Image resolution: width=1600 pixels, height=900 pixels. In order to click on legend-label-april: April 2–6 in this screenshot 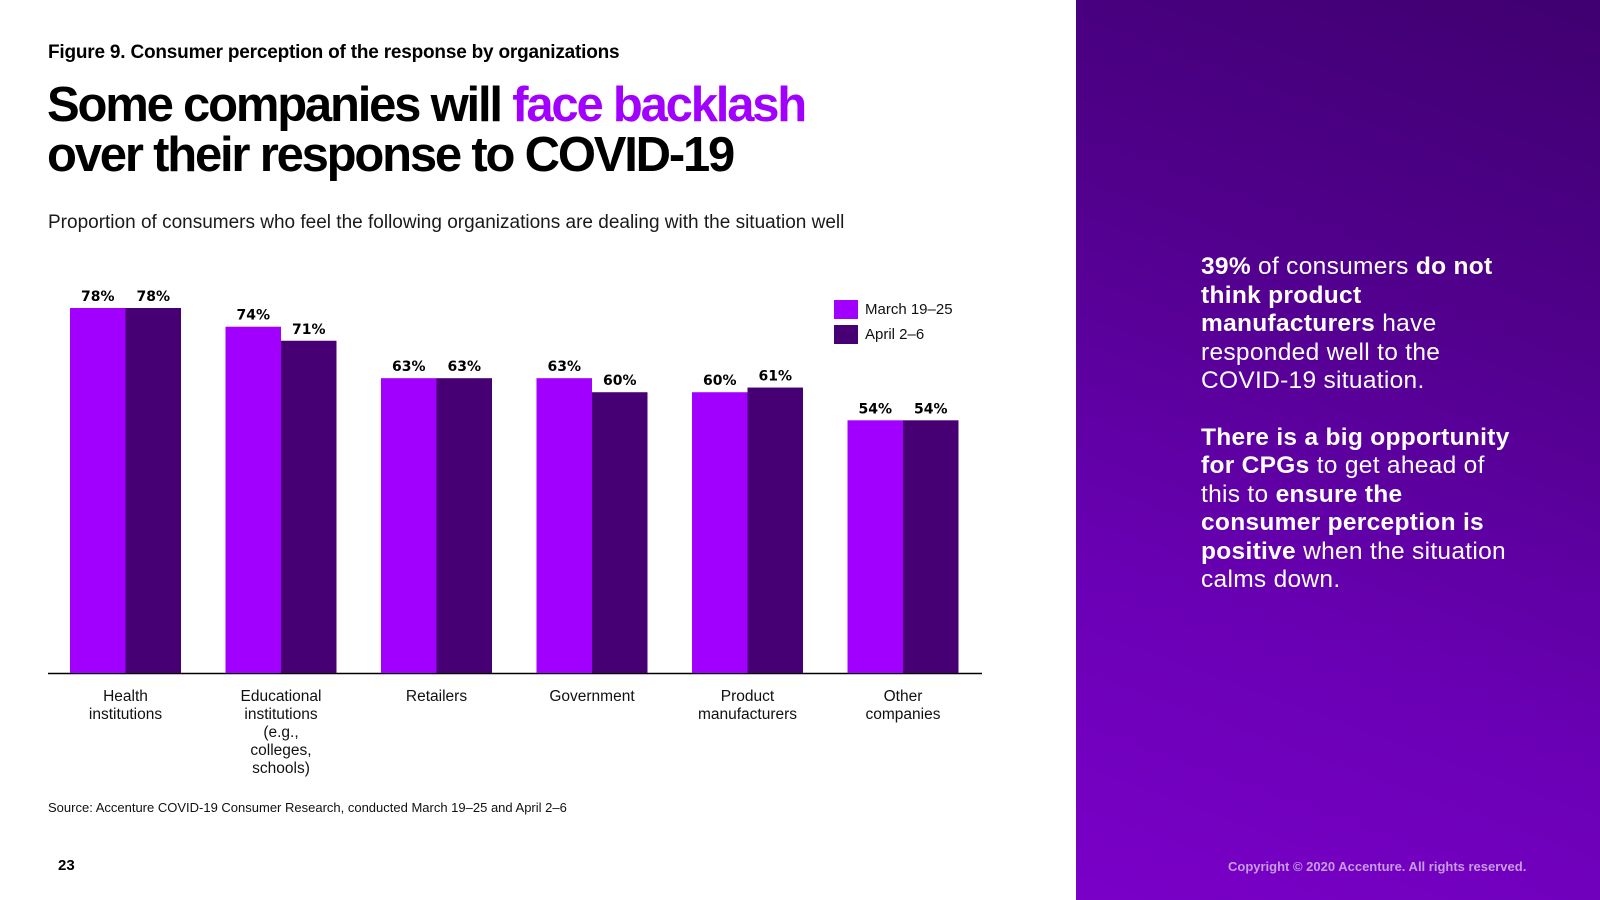, I will do `click(895, 334)`.